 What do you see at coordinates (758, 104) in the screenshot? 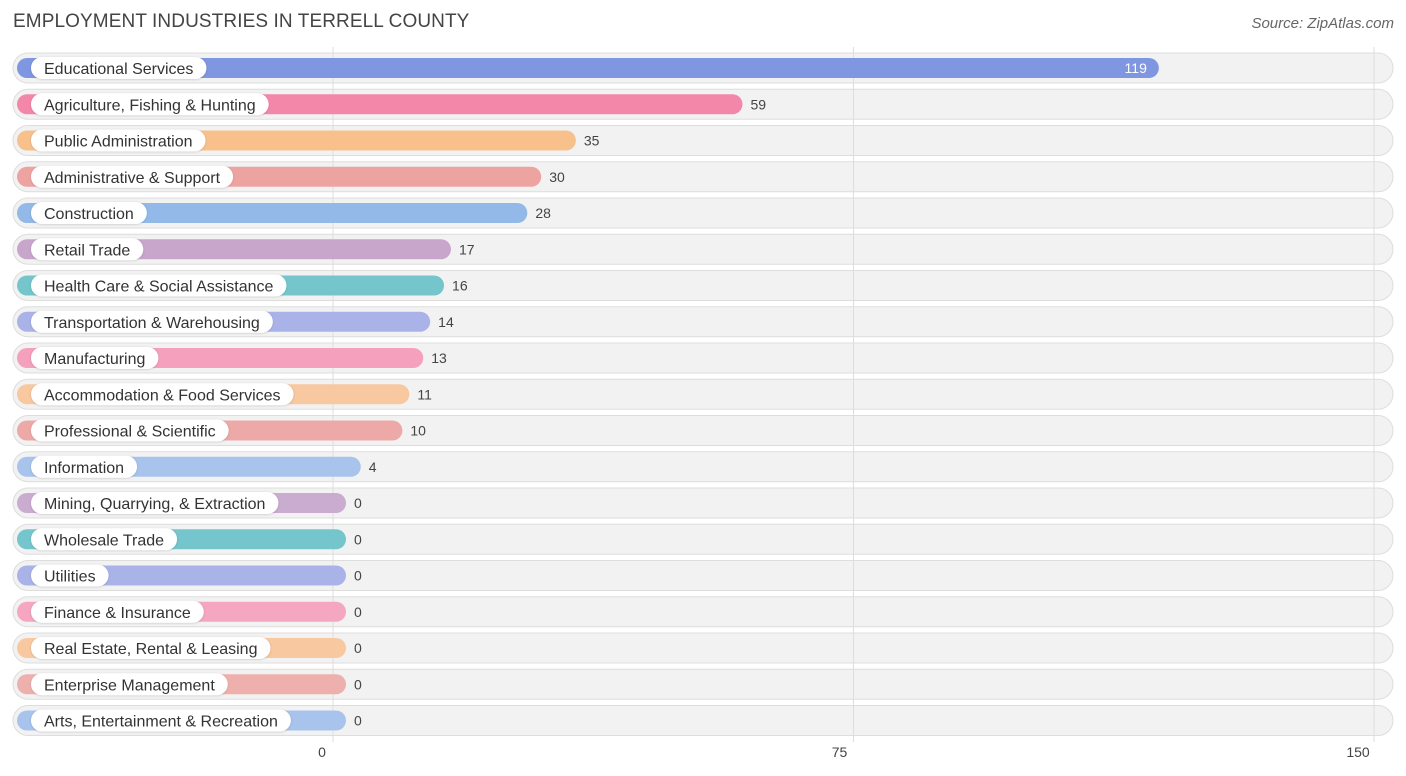
I see `value-label: 59` at bounding box center [758, 104].